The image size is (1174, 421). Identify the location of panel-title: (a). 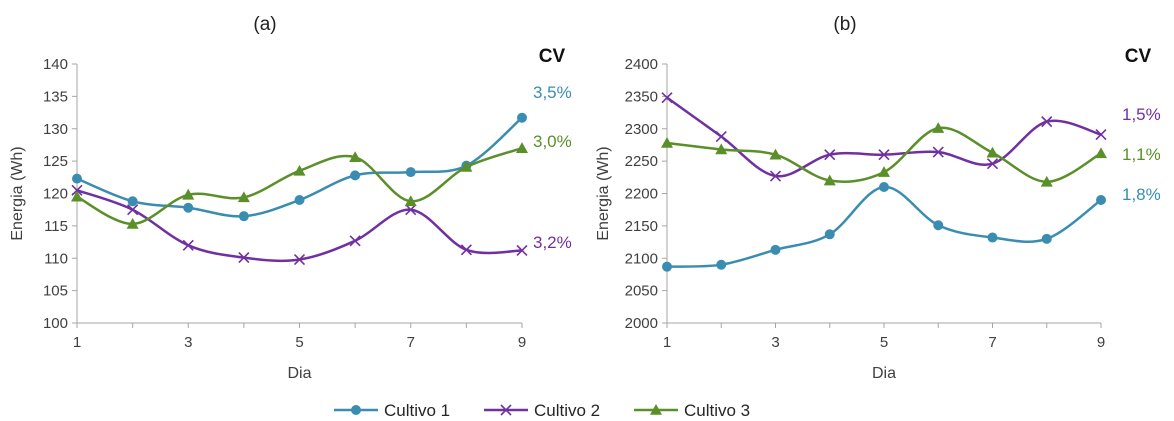
(264, 24).